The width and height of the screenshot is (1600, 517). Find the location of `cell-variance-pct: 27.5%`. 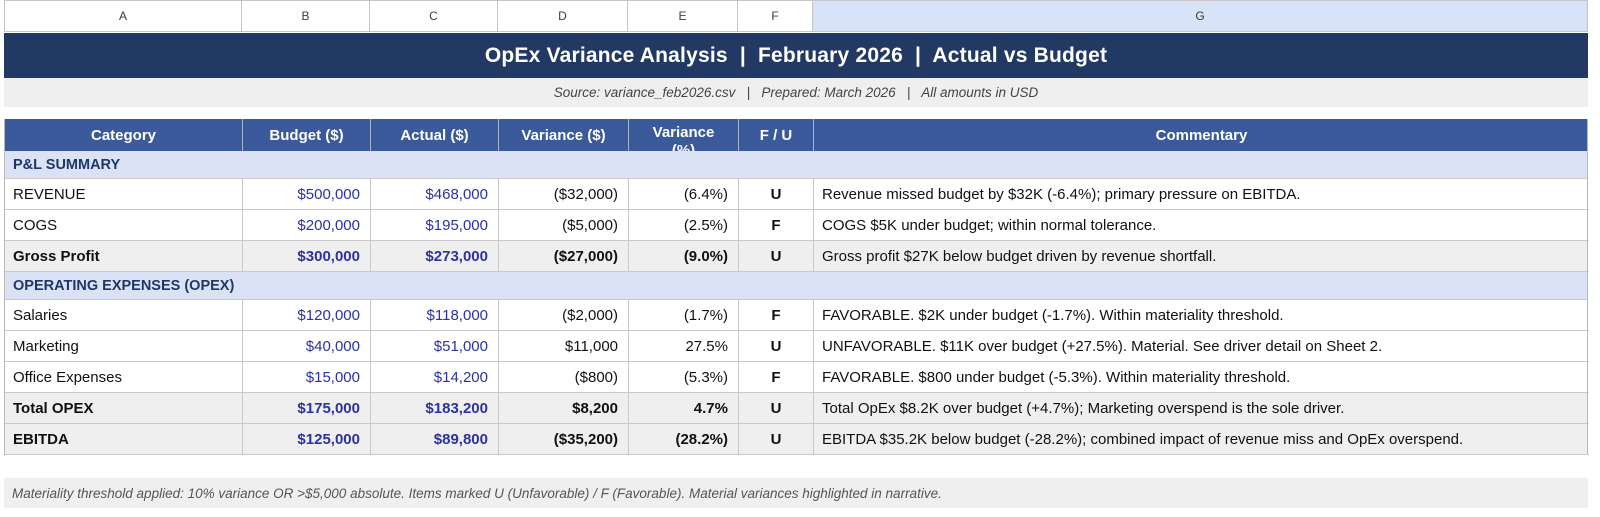

cell-variance-pct: 27.5% is located at coordinates (684, 346).